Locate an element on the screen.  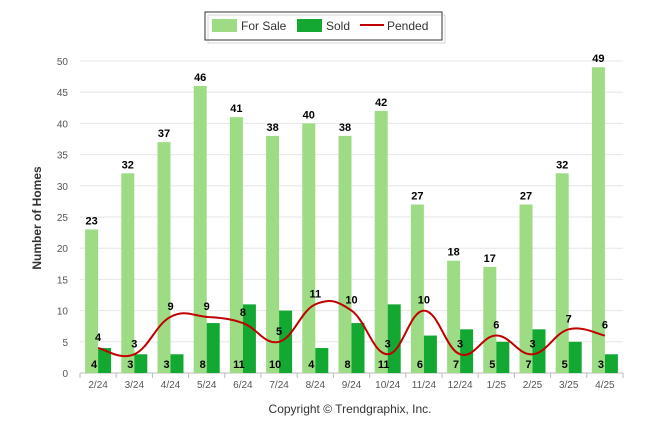
data-label-for-sale: 17 is located at coordinates (490, 259).